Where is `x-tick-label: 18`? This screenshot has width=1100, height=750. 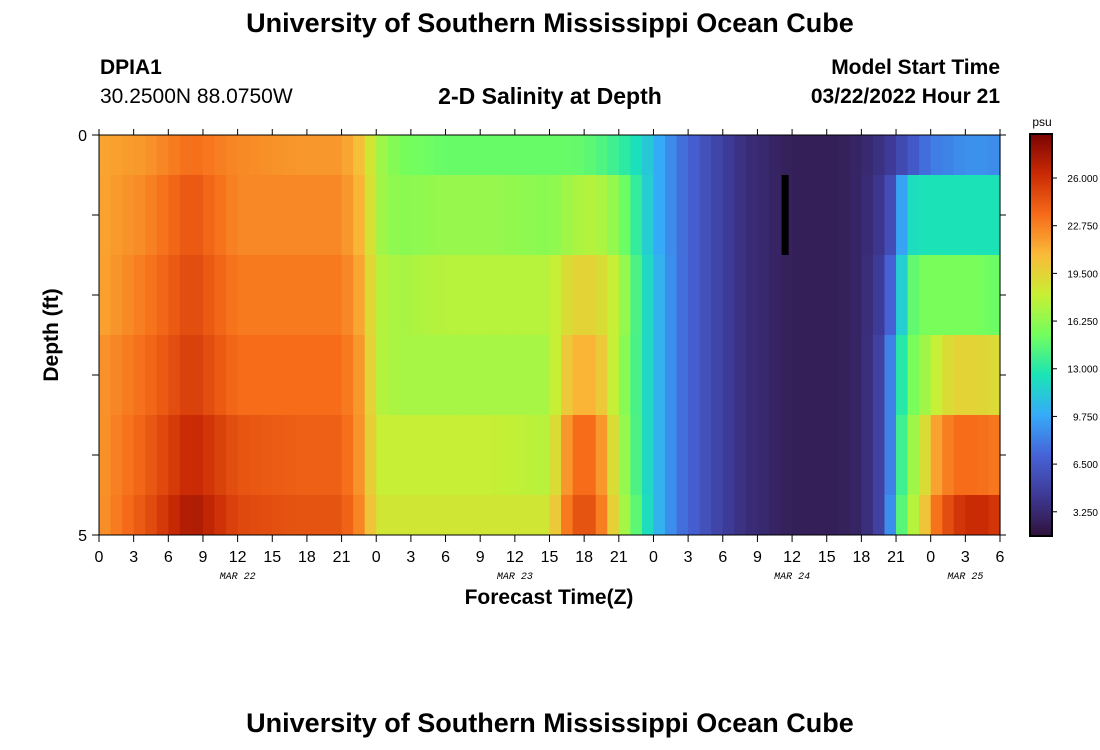 x-tick-label: 18 is located at coordinates (861, 557).